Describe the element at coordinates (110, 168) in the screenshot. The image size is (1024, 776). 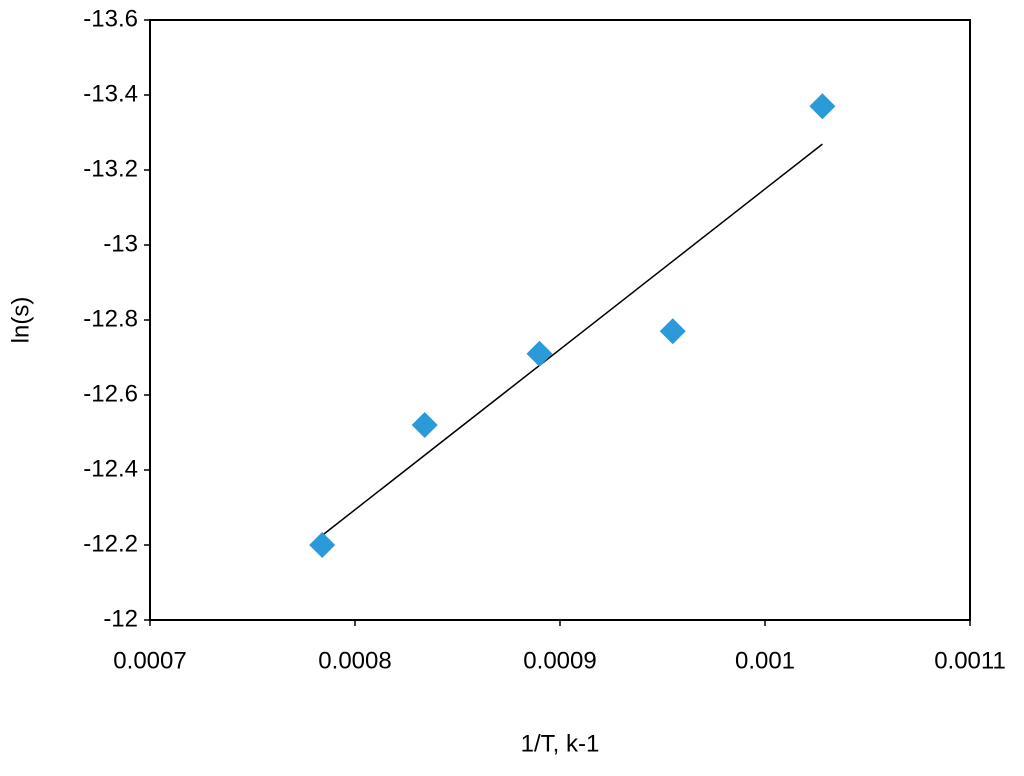
I see `y-tick-label: -13.2` at that location.